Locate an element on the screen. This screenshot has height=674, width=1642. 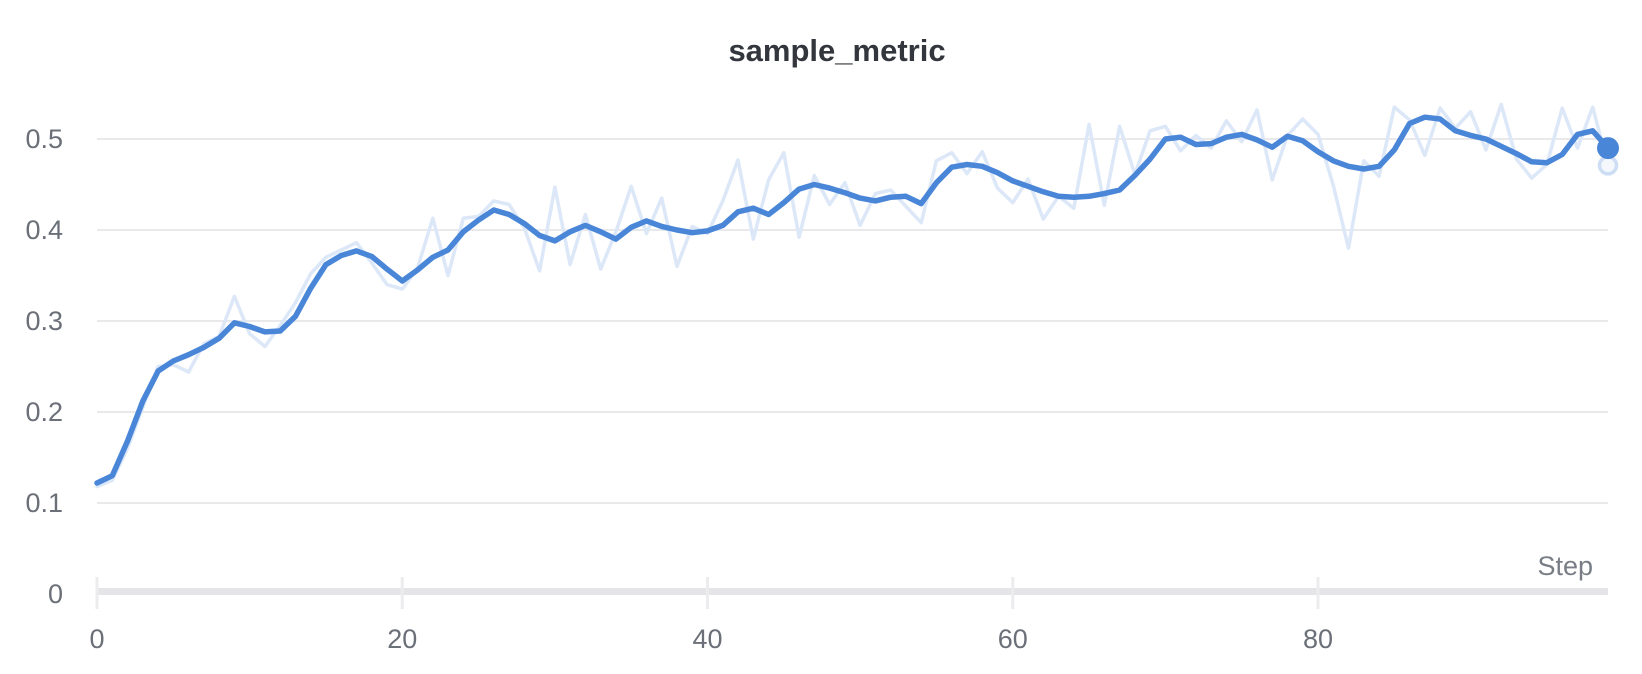
y-tick-label: 0.1 is located at coordinates (44, 503).